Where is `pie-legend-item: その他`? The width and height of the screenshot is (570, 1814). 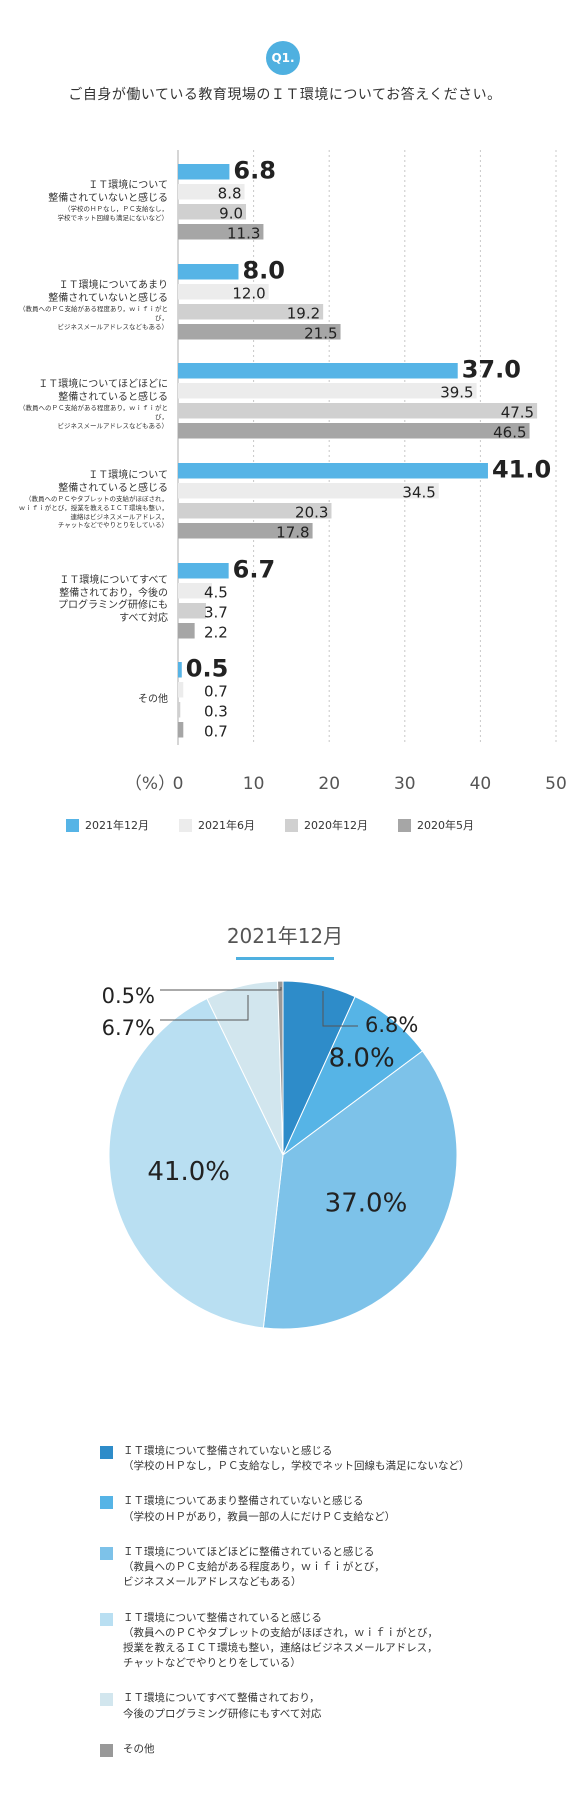 pie-legend-item: その他 is located at coordinates (320, 1749).